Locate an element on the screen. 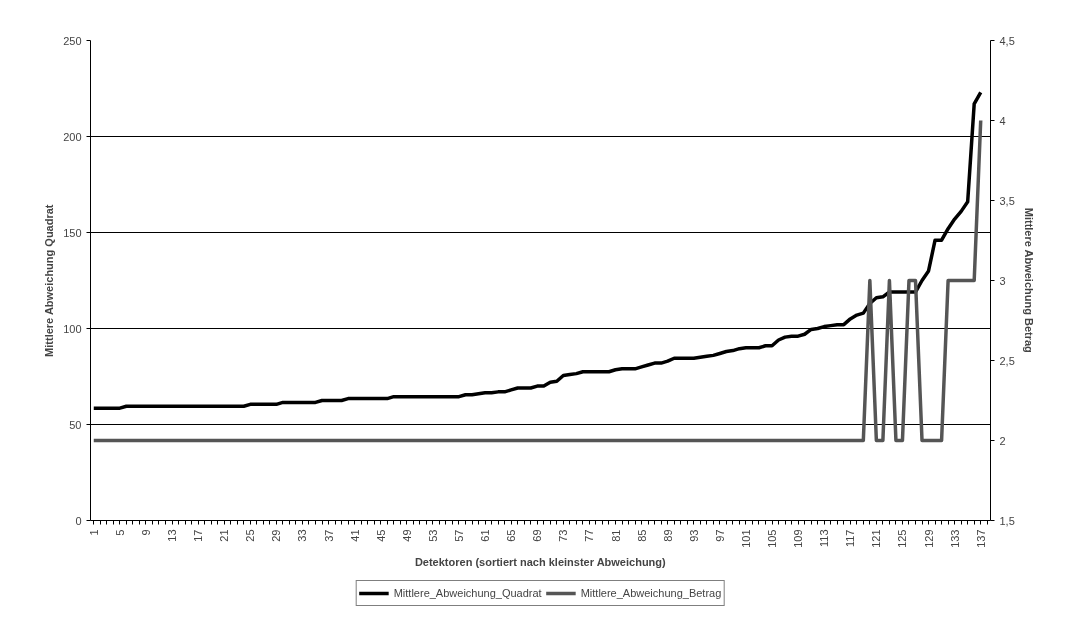  y-axis-title: Mittlere Abweichung Quadrat is located at coordinates (49, 280).